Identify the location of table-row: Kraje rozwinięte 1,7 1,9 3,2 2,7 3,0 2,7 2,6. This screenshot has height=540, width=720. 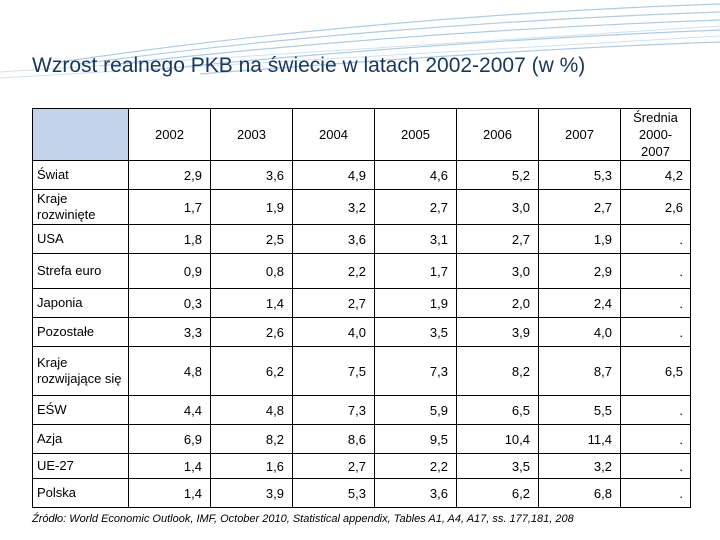
(361, 207).